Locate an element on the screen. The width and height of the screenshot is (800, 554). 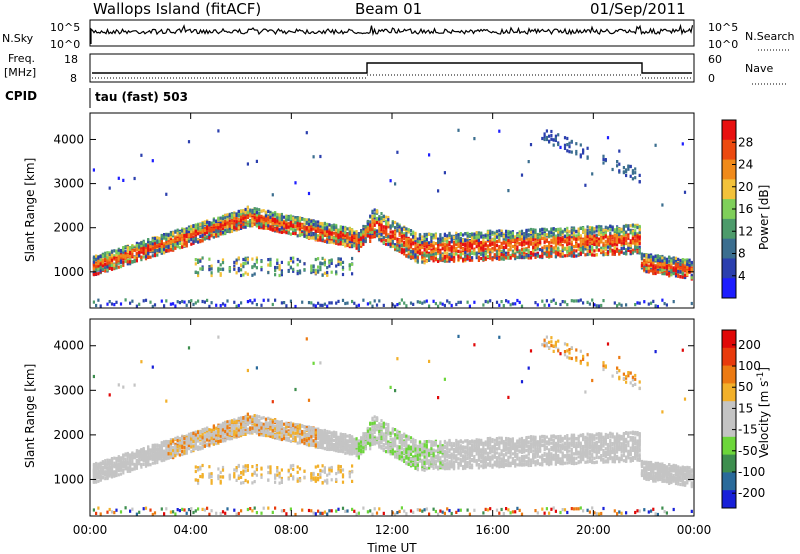
station-title: Wallops Island (fitACF) is located at coordinates (177, 9).